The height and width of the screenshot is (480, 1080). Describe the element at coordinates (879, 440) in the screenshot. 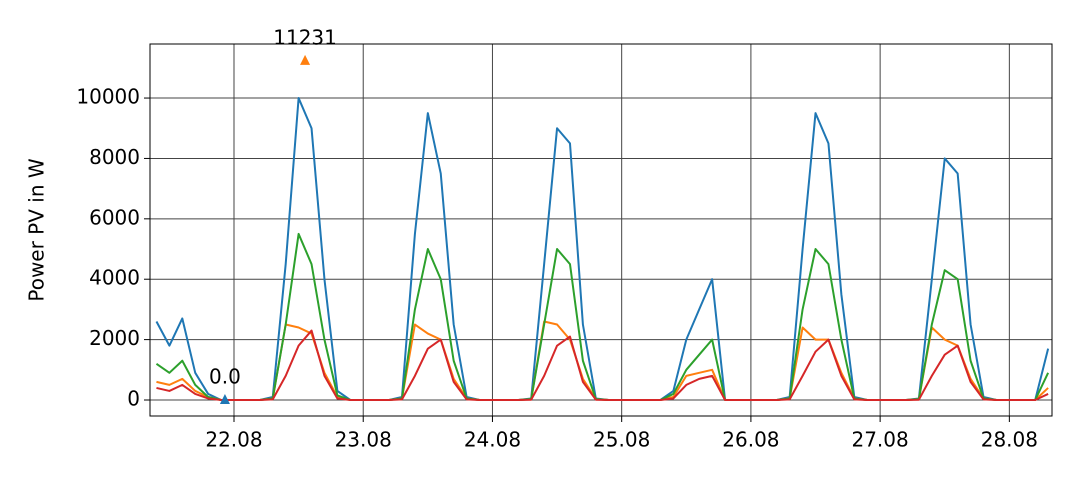

I see `x-tick-label: 27.08` at that location.